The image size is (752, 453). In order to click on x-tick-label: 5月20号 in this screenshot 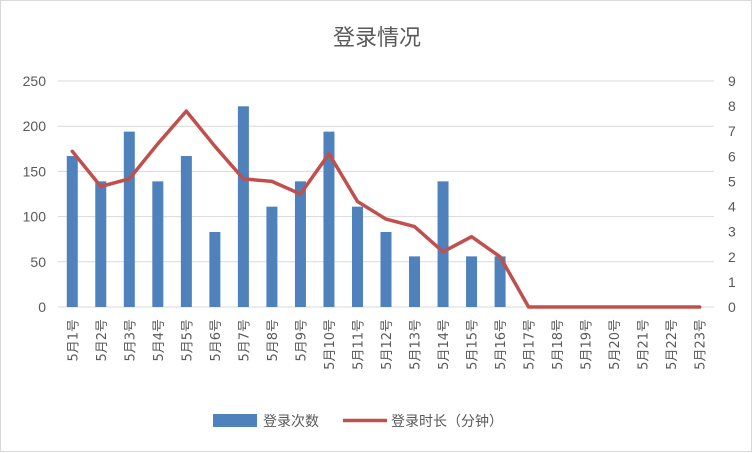, I will do `click(615, 344)`.